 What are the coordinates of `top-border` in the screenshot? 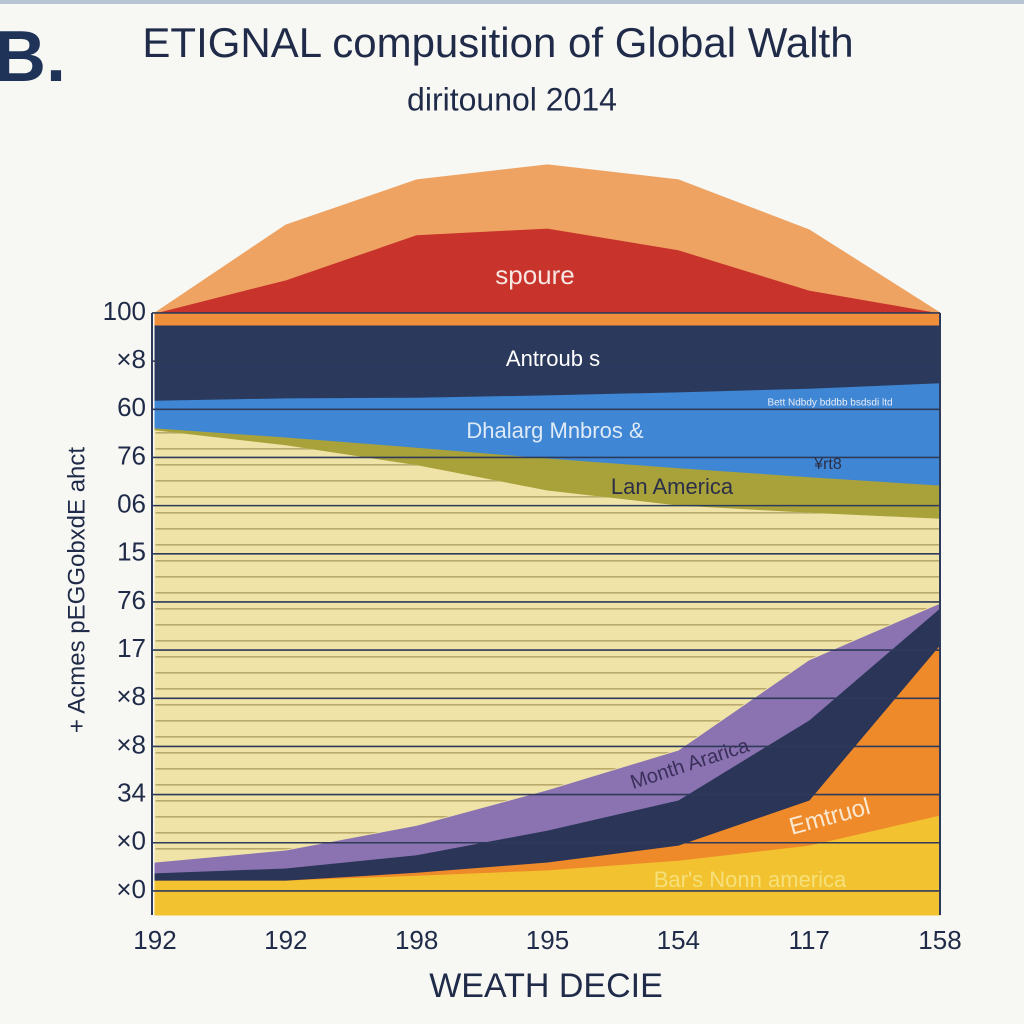 It's located at (512, 2).